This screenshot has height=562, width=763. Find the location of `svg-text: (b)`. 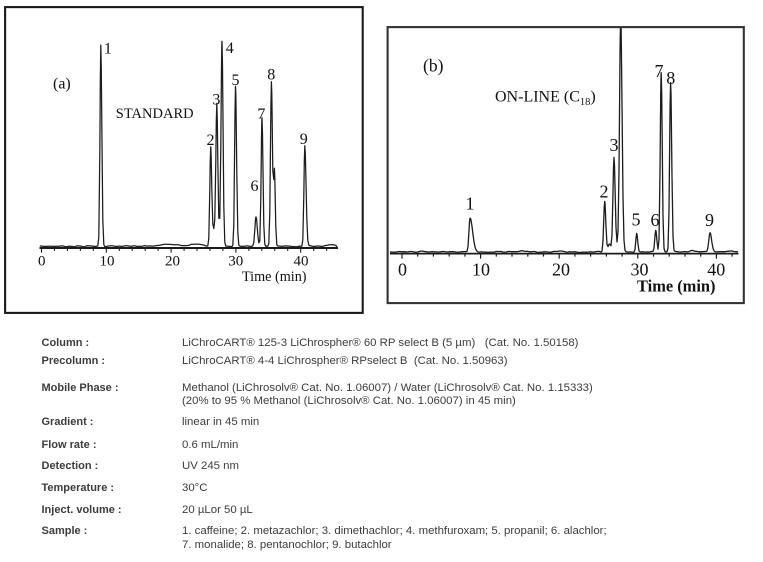

svg-text: (b) is located at coordinates (433, 66).